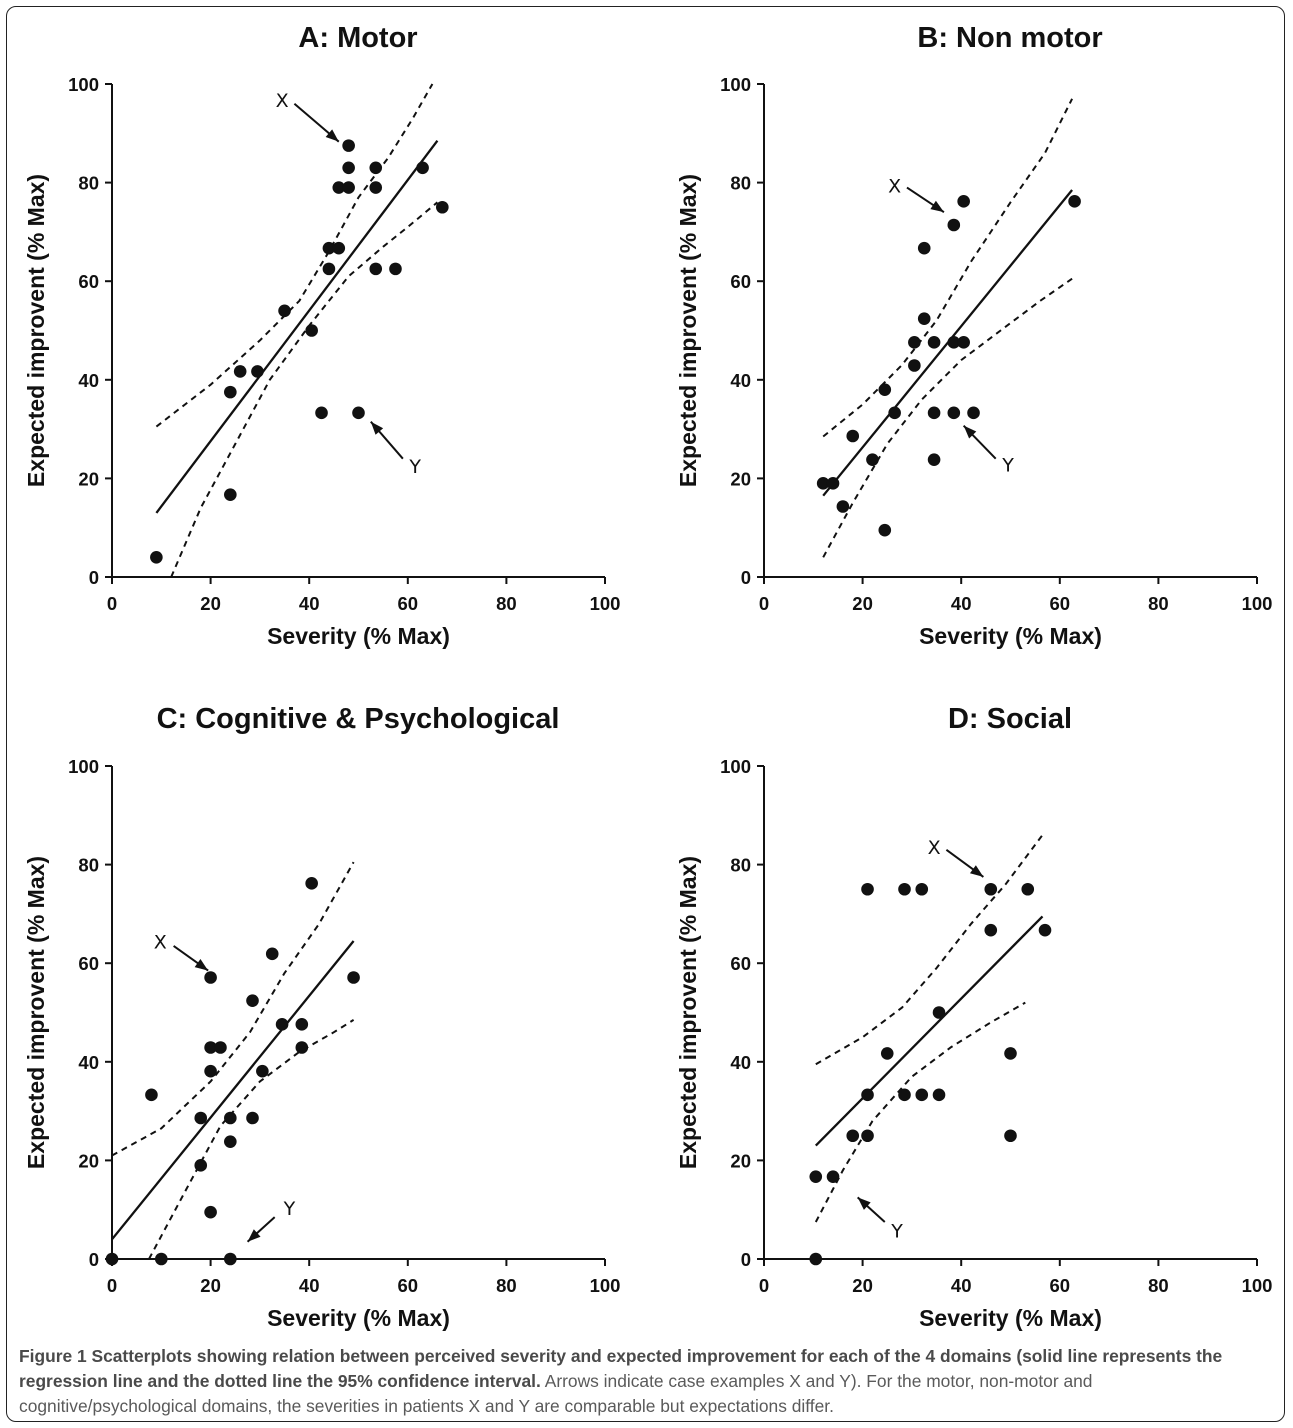  Describe the element at coordinates (1010, 636) in the screenshot. I see `panel-b-x-axis-label: Severity (% Max)` at that location.